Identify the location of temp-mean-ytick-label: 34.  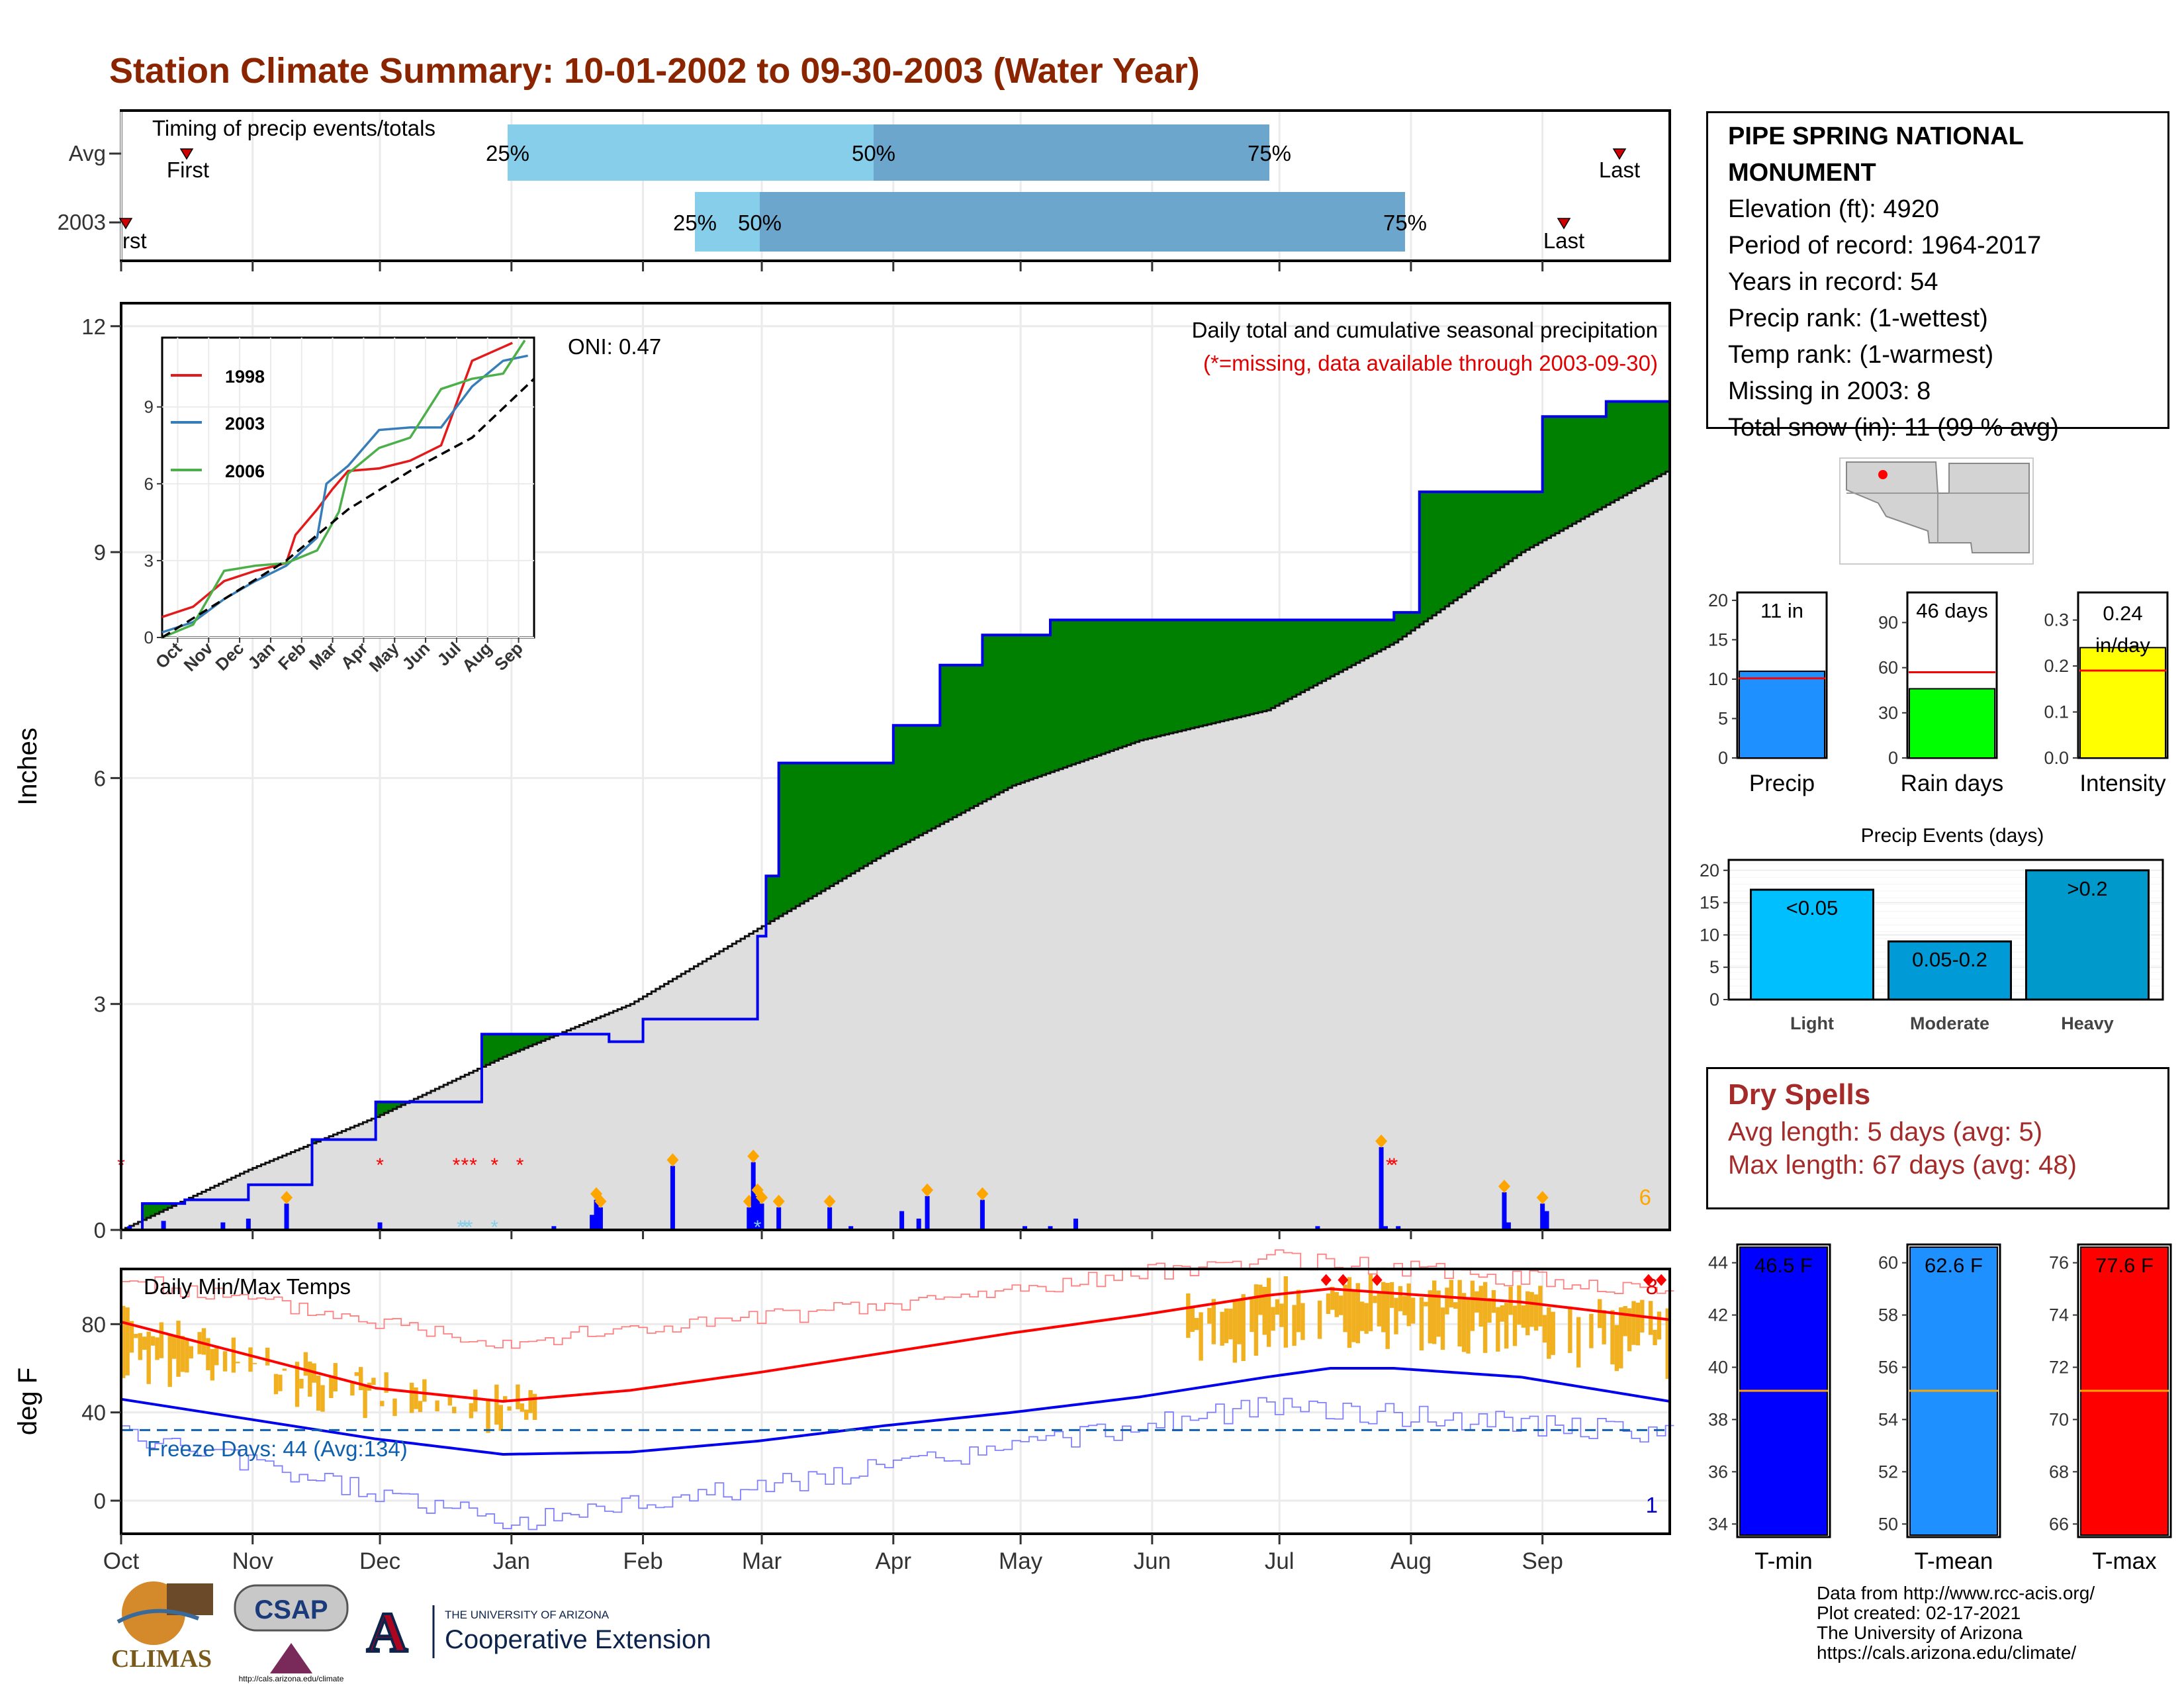
(1718, 1524).